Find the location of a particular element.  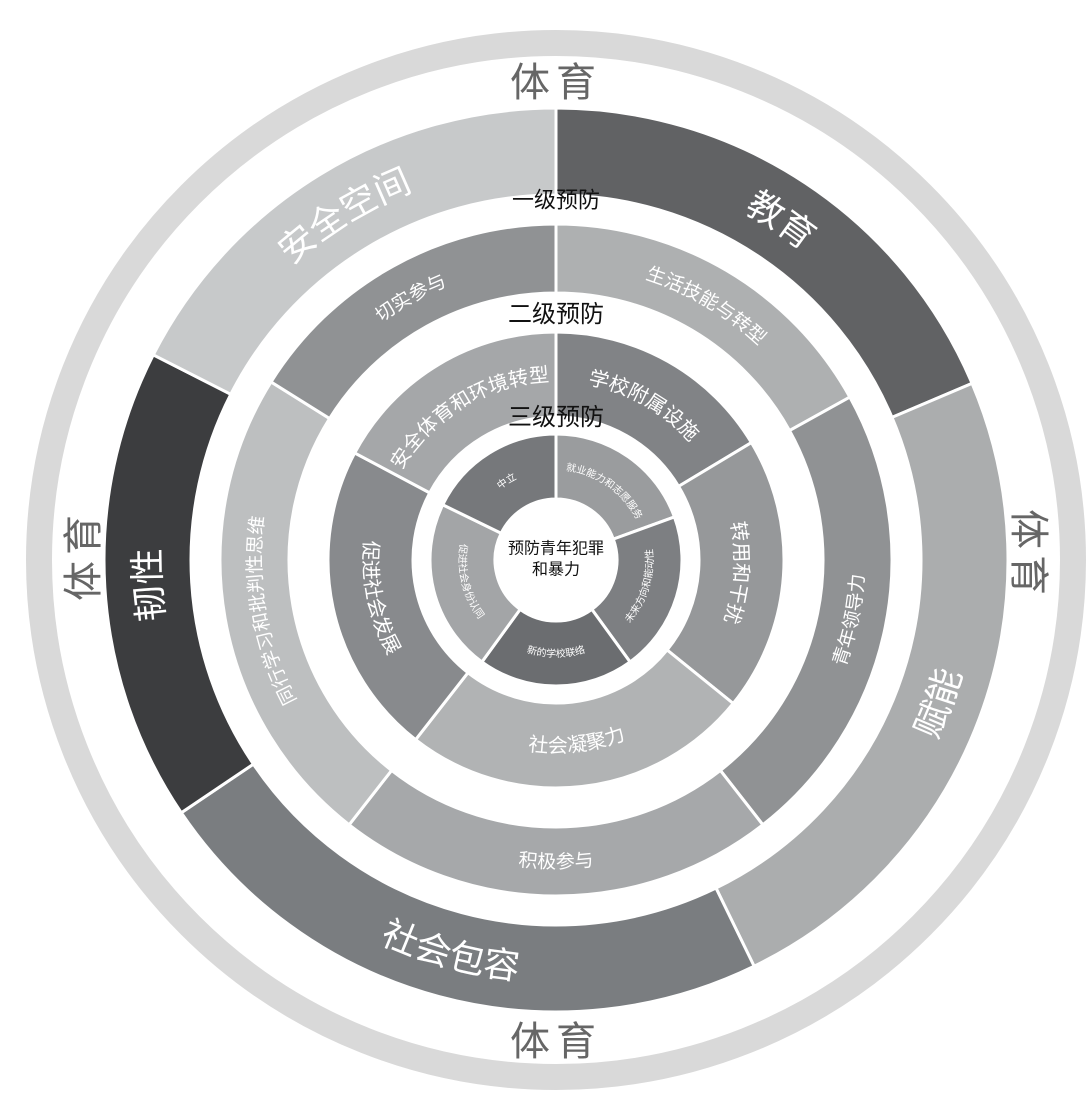

strategy-segment is located at coordinates (413, 321).